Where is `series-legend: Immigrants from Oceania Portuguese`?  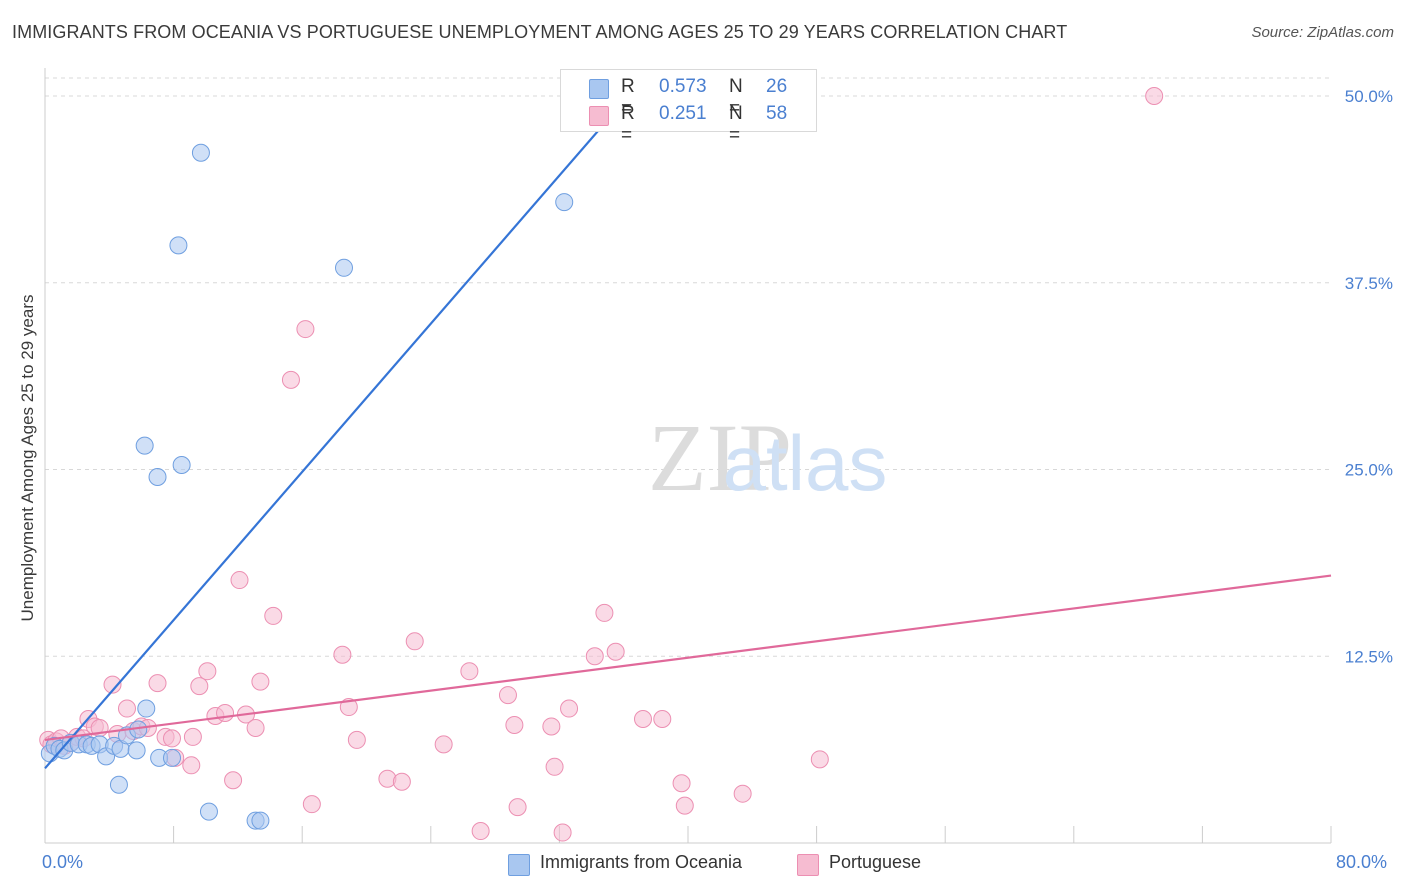
series-legend: Immigrants from Oceania Portuguese is located at coordinates (703, 865).